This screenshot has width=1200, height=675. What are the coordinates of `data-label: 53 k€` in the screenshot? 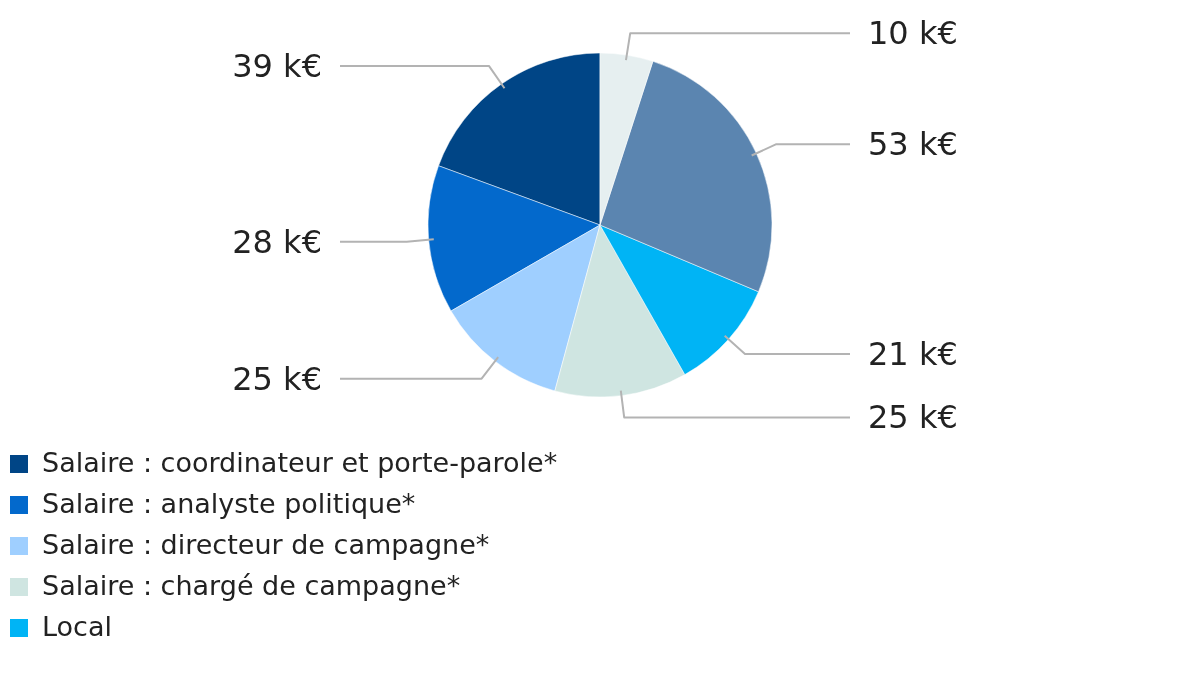 It's located at (913, 144).